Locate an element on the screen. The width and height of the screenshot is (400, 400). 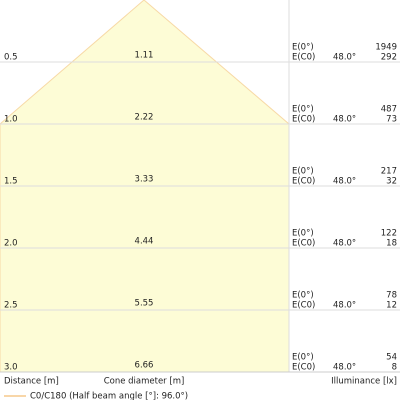
footer-distance: Distance [m] is located at coordinates (31, 382).